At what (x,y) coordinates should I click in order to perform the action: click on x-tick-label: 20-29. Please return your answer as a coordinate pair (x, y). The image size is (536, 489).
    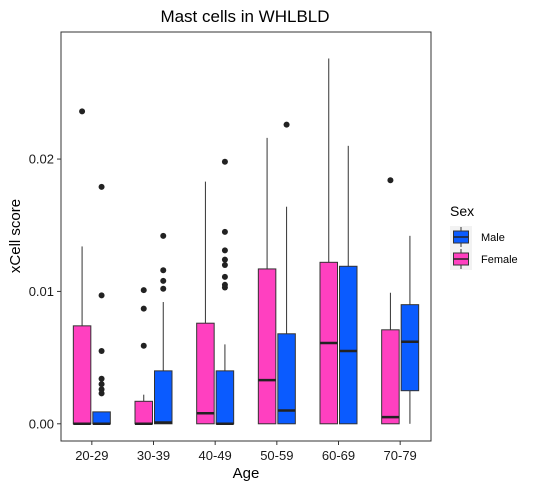
    Looking at the image, I should click on (91, 455).